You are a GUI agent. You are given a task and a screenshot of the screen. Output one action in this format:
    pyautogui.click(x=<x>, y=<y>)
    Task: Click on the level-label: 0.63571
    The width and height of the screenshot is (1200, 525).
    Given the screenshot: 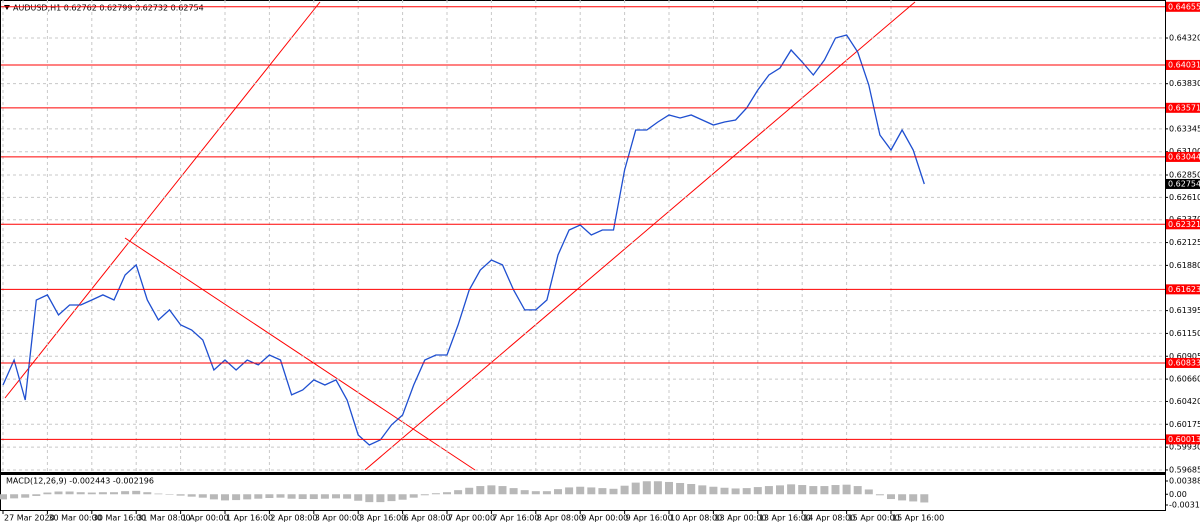 What is the action you would take?
    pyautogui.click(x=1184, y=107)
    